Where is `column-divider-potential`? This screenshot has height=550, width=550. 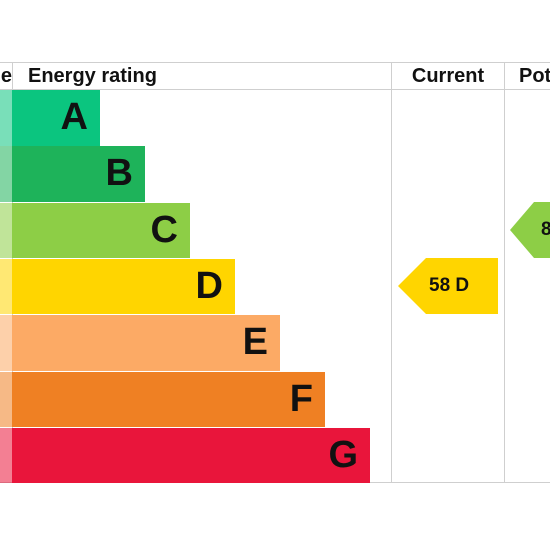
column-divider-potential is located at coordinates (504, 272).